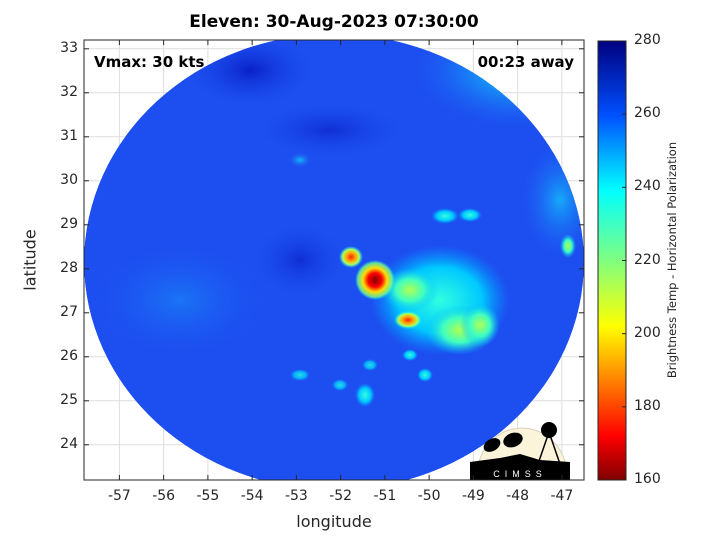  What do you see at coordinates (473, 496) in the screenshot?
I see `x-tick-label: -49` at bounding box center [473, 496].